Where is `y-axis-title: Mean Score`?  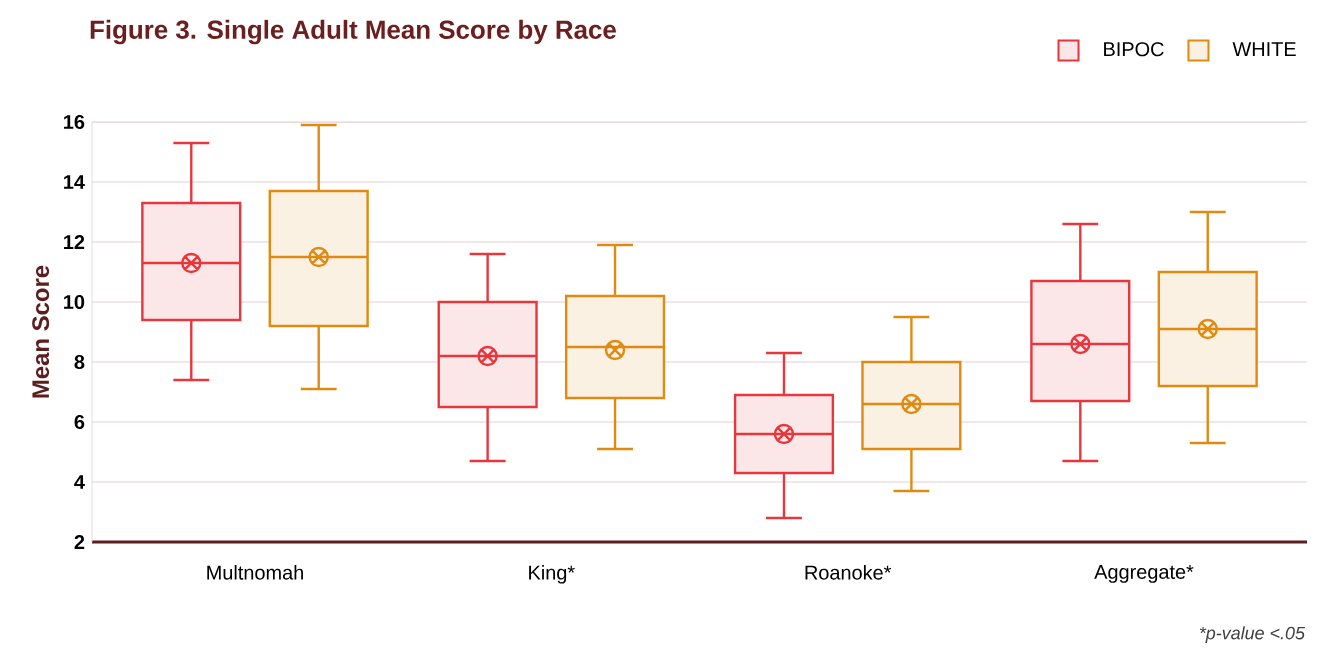
y-axis-title: Mean Score is located at coordinates (41, 331).